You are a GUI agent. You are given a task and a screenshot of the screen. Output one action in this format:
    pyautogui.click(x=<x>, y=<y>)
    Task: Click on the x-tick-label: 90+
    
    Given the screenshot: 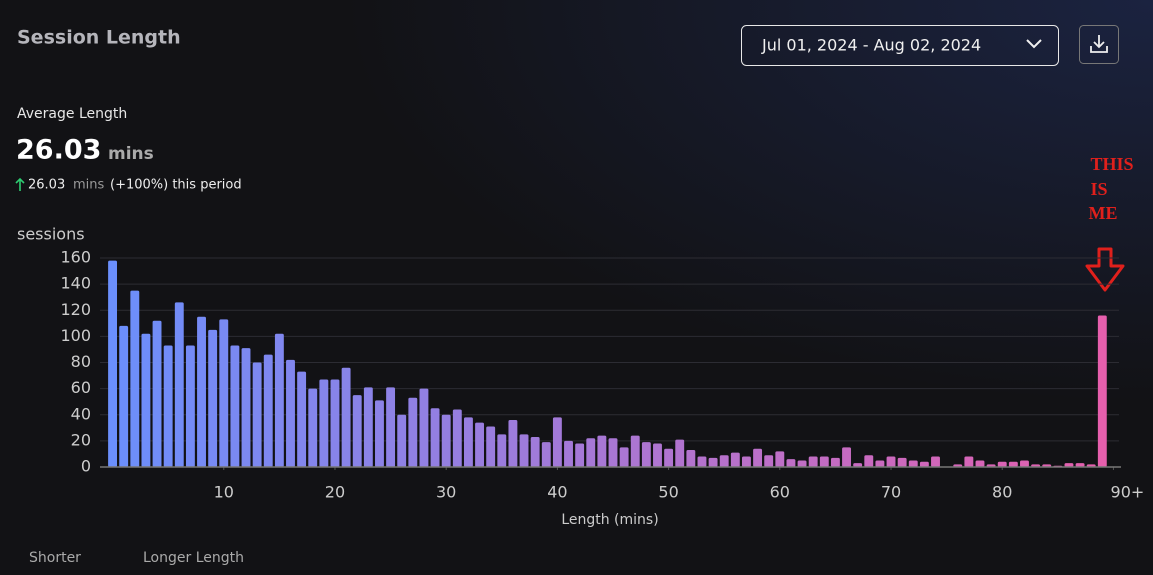 What is the action you would take?
    pyautogui.click(x=1128, y=492)
    